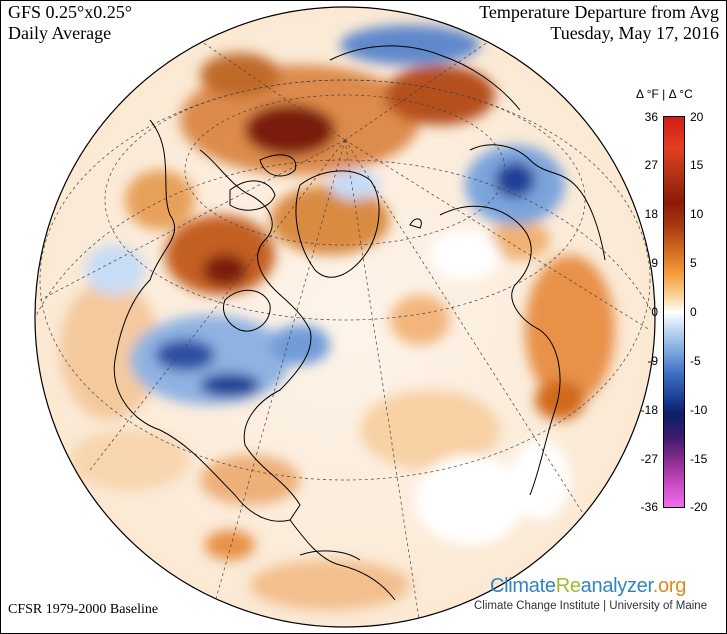 The width and height of the screenshot is (727, 634). I want to click on map-title: Temperature Departure from Avg, so click(599, 12).